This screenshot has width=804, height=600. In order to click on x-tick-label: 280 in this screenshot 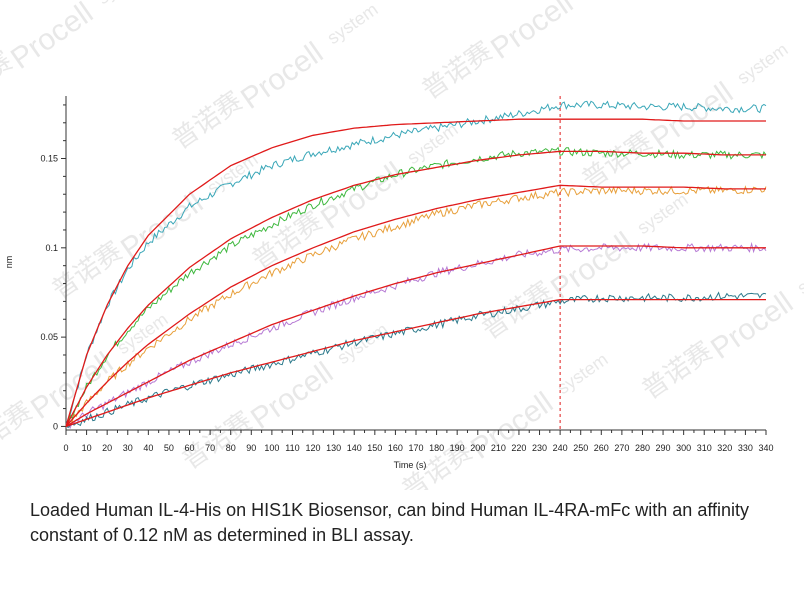, I will do `click(642, 448)`.